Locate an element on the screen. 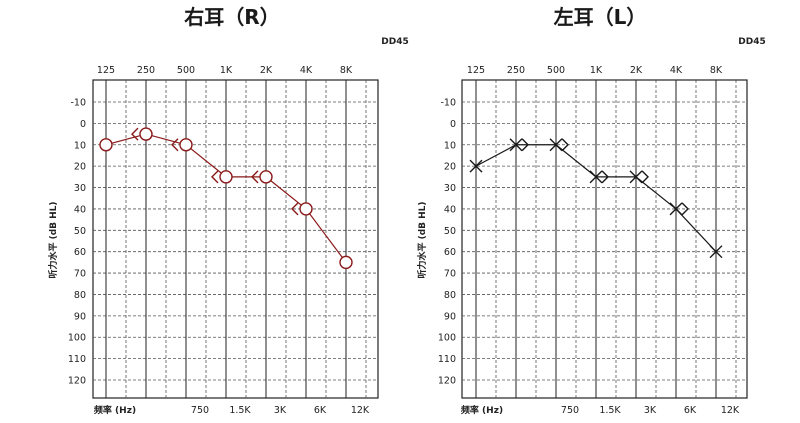 The height and width of the screenshot is (423, 800). left-ear-x-top-tick-label: 2K is located at coordinates (636, 70).